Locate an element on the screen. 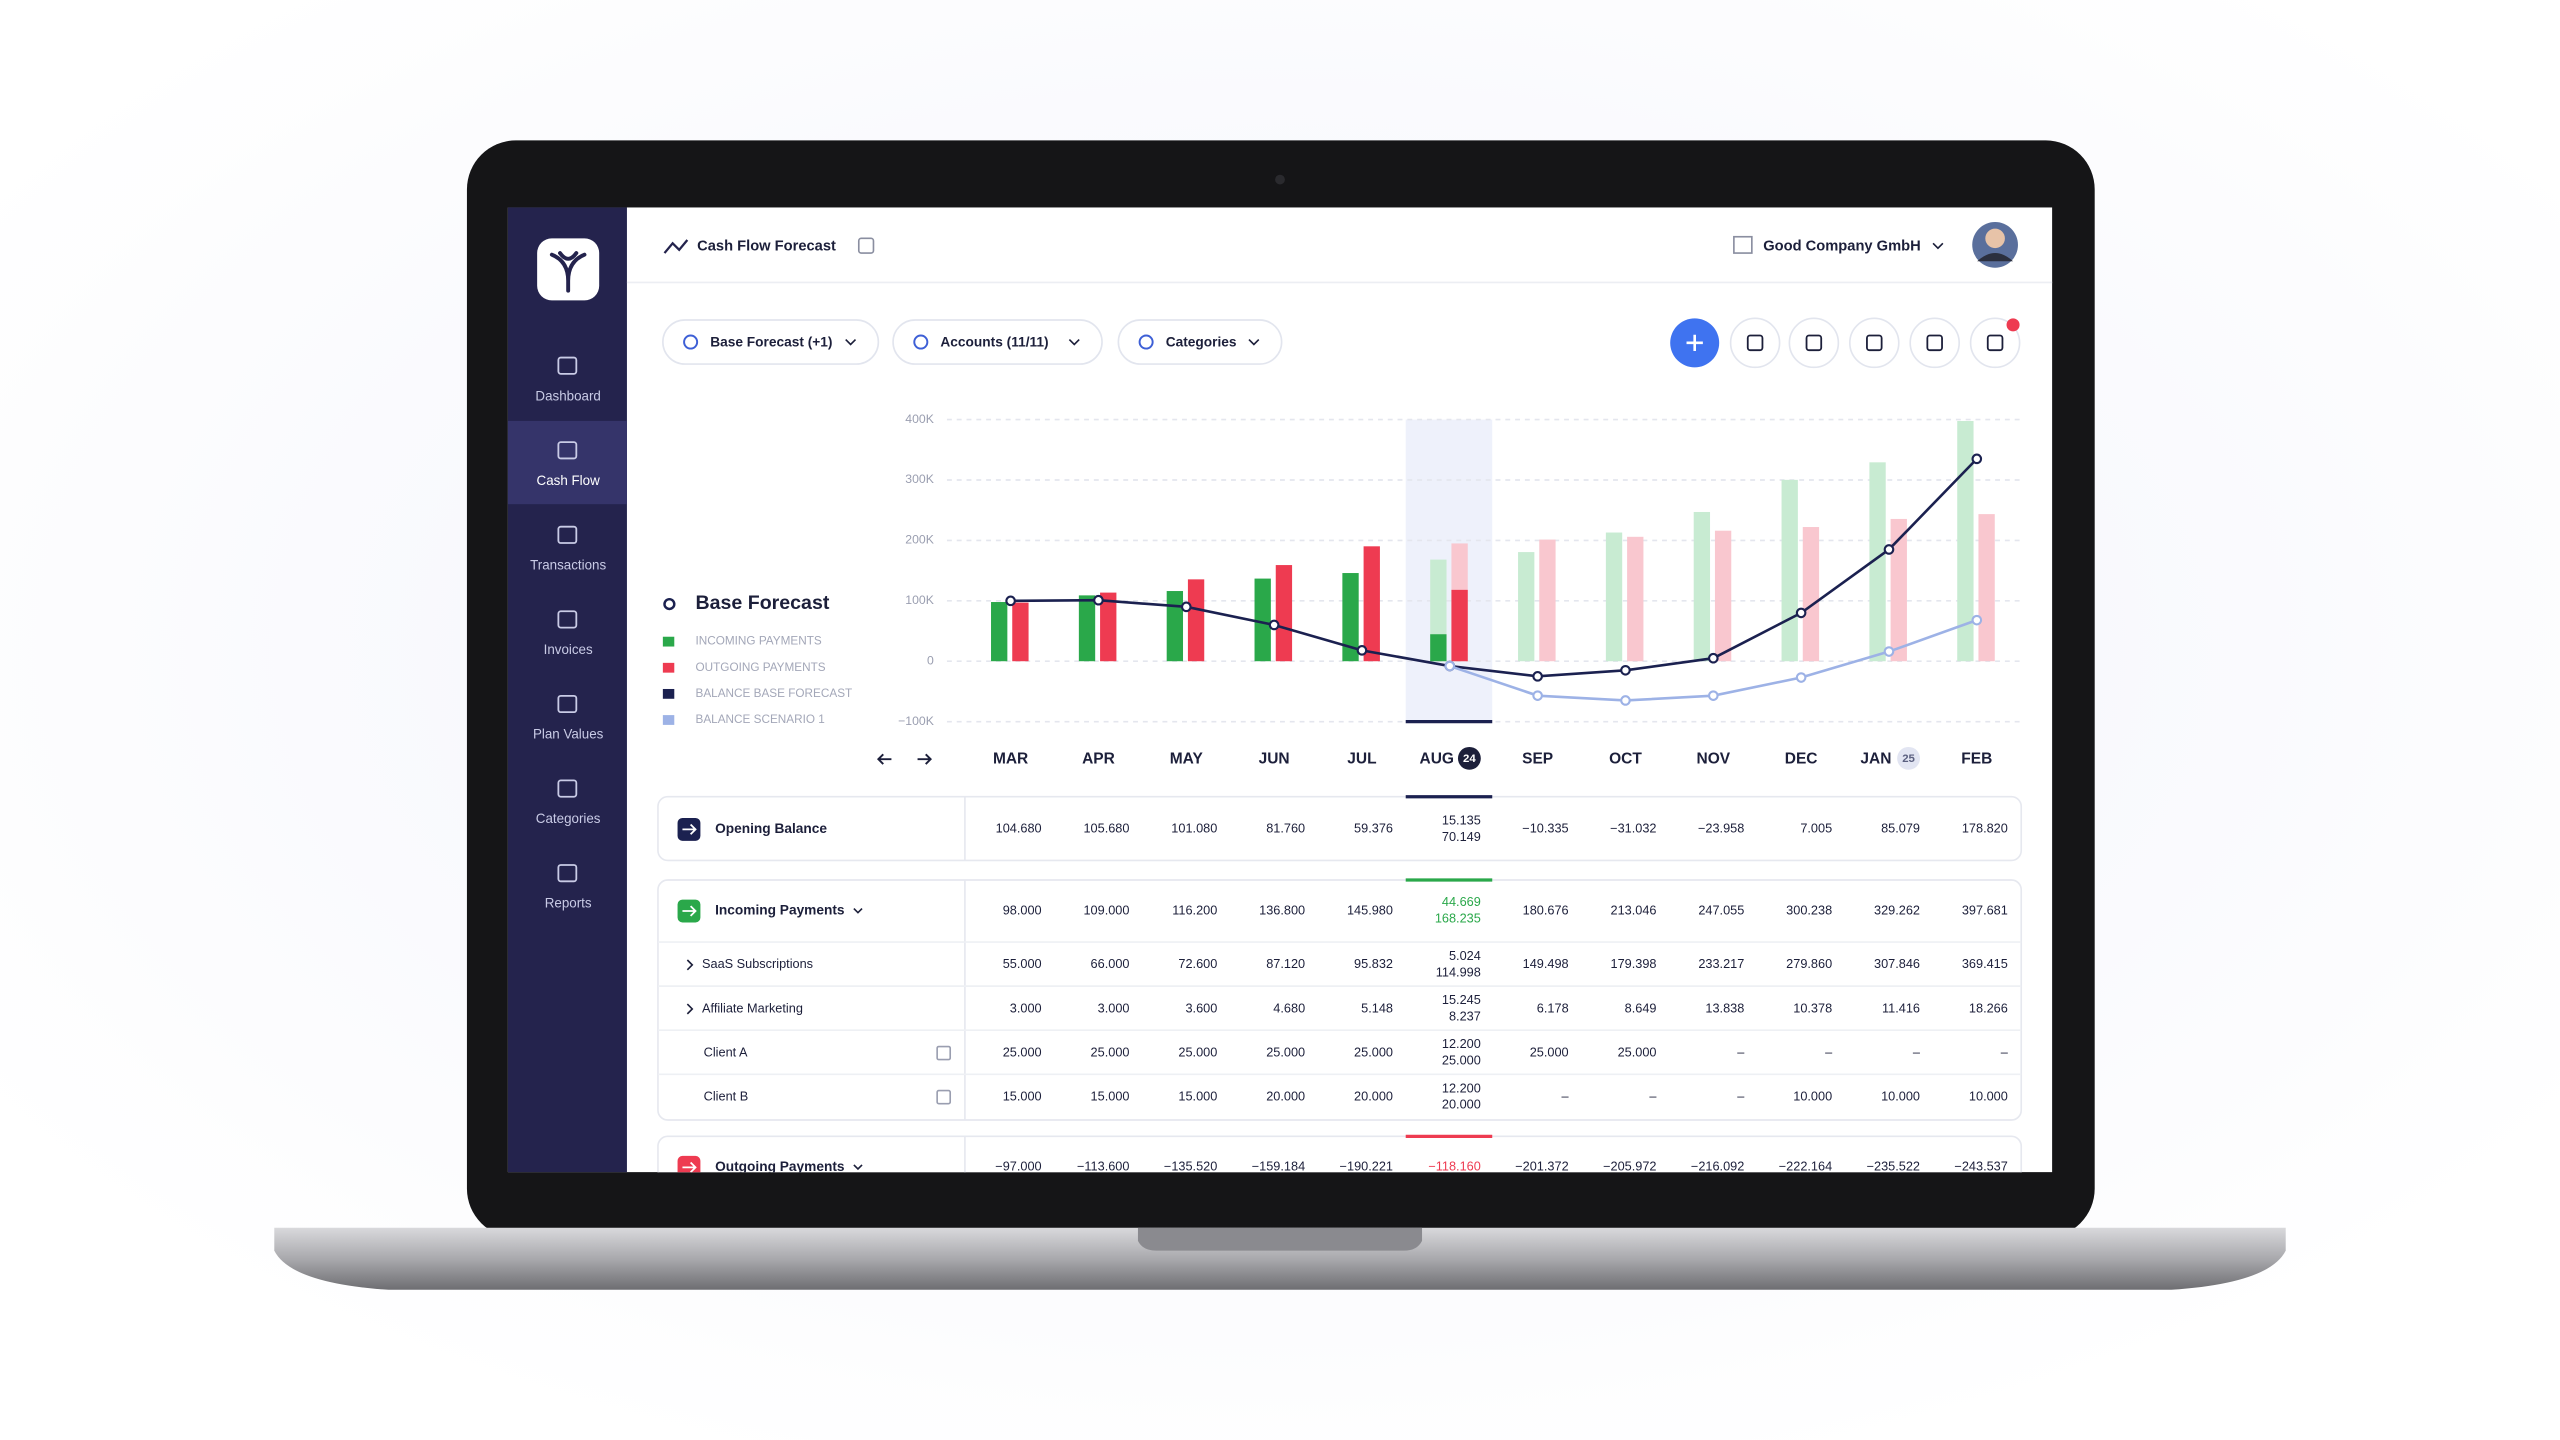 Image resolution: width=2560 pixels, height=1440 pixels. table-cell: 300.238 is located at coordinates (1809, 909).